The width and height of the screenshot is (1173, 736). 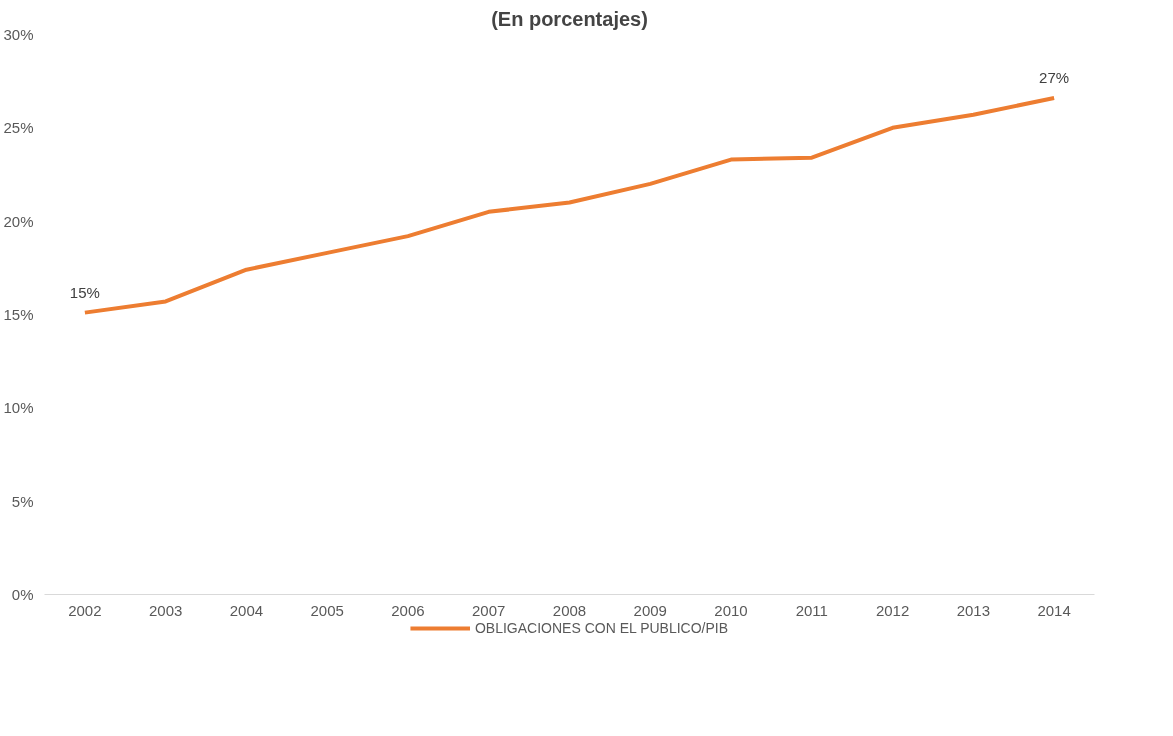 I want to click on x-tick-label: 2010, so click(x=731, y=610).